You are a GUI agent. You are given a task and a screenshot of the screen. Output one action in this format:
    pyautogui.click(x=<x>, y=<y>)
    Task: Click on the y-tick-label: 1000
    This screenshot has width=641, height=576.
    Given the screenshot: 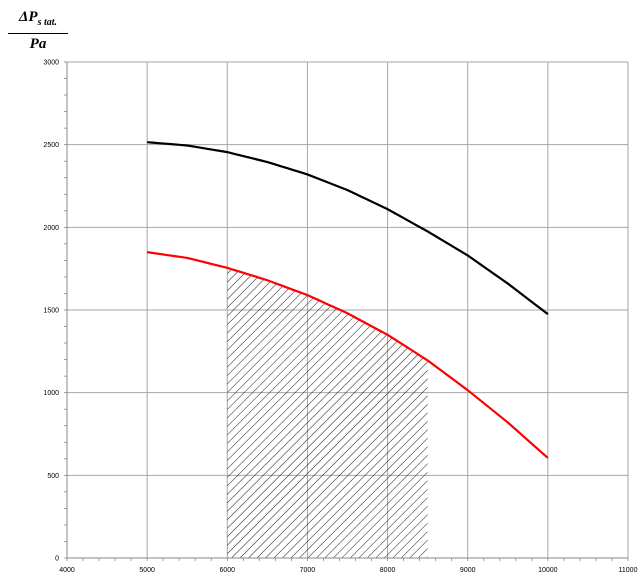 What is the action you would take?
    pyautogui.click(x=51, y=393)
    